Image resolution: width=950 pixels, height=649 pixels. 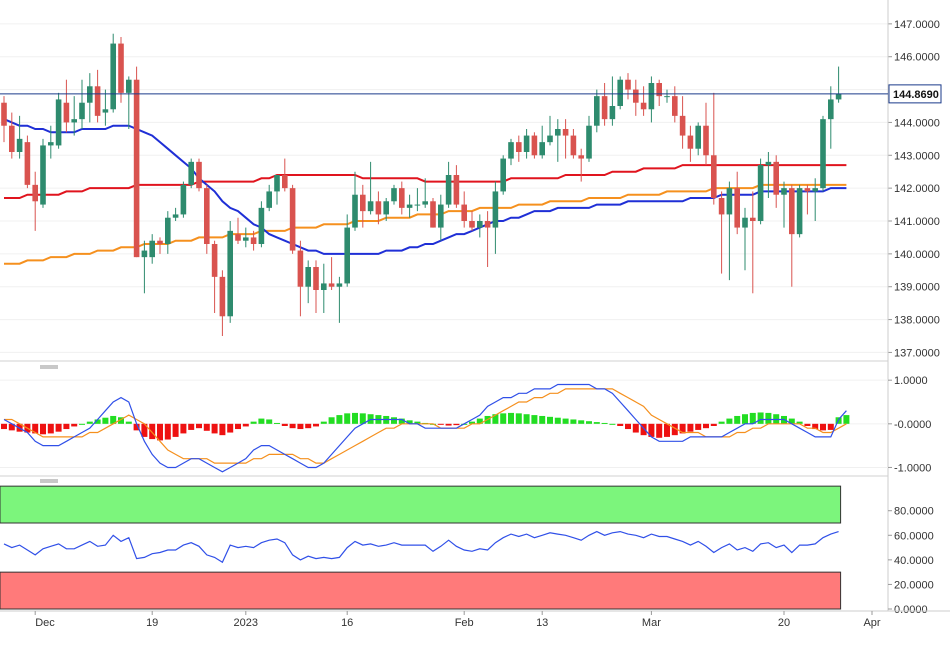 I want to click on macd-axis: 1.0000 -0.0000 -1.0000, so click(x=909, y=424).